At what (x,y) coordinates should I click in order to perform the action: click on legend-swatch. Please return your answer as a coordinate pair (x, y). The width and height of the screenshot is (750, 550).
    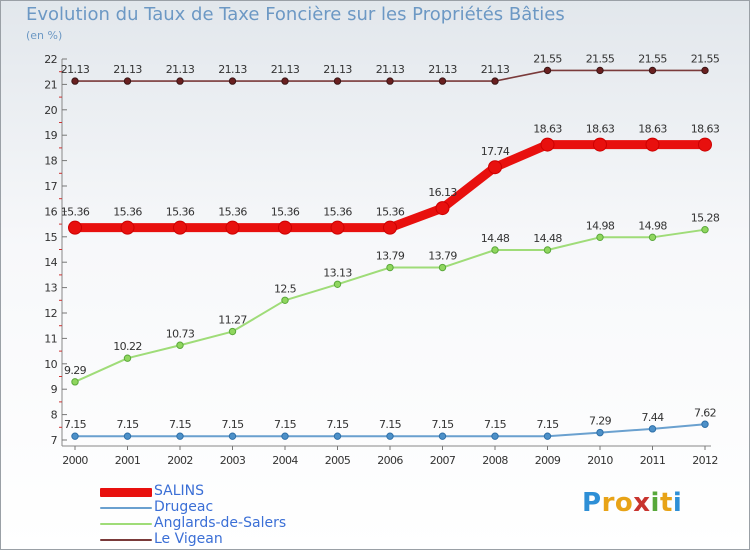
    Looking at the image, I should click on (126, 508).